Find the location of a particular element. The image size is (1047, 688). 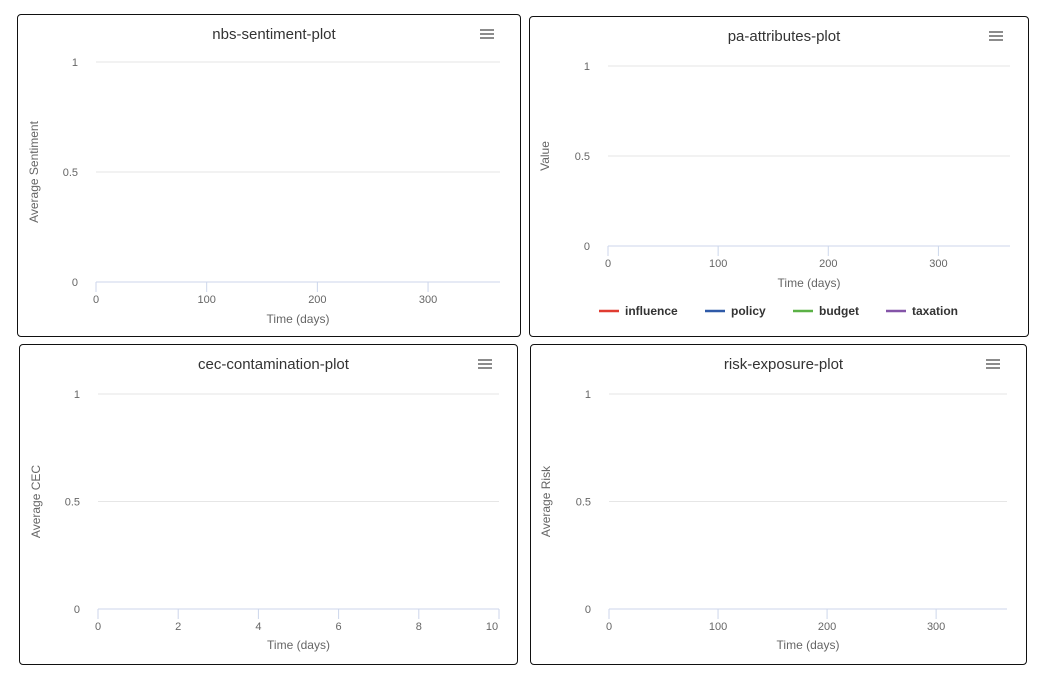

legend-label: influence is located at coordinates (651, 311).